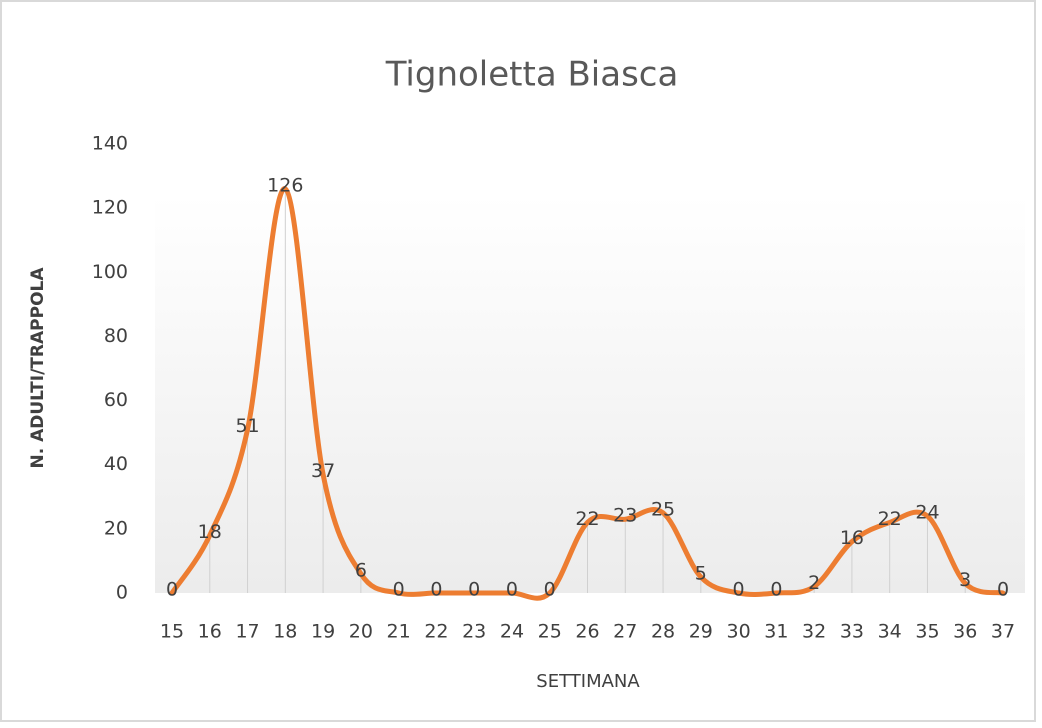 Image resolution: width=1042 pixels, height=728 pixels. Describe the element at coordinates (625, 516) in the screenshot. I see `data-label: 23` at that location.